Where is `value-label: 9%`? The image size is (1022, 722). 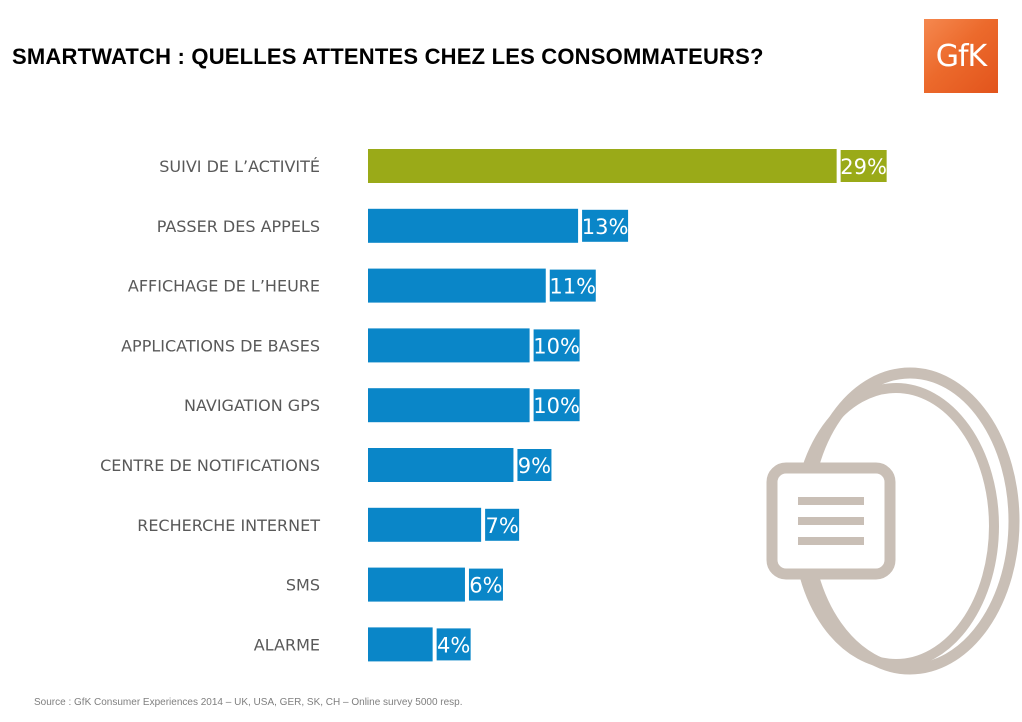
value-label: 9% is located at coordinates (534, 466).